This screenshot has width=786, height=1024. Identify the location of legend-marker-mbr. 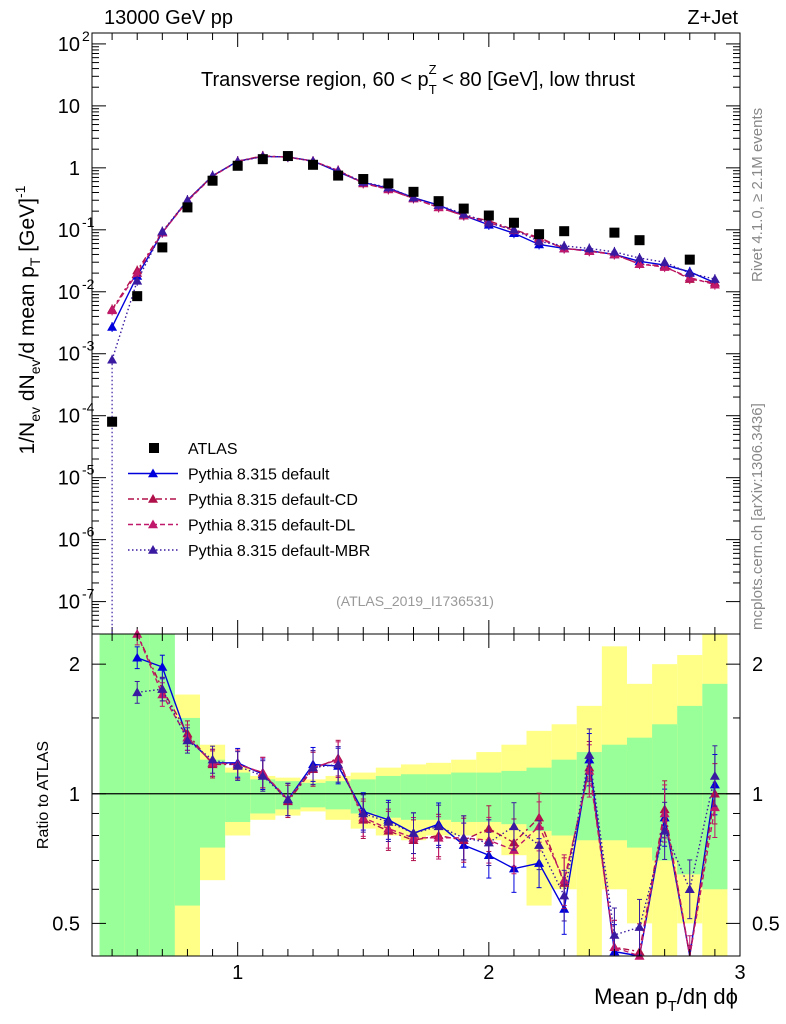
(153, 549).